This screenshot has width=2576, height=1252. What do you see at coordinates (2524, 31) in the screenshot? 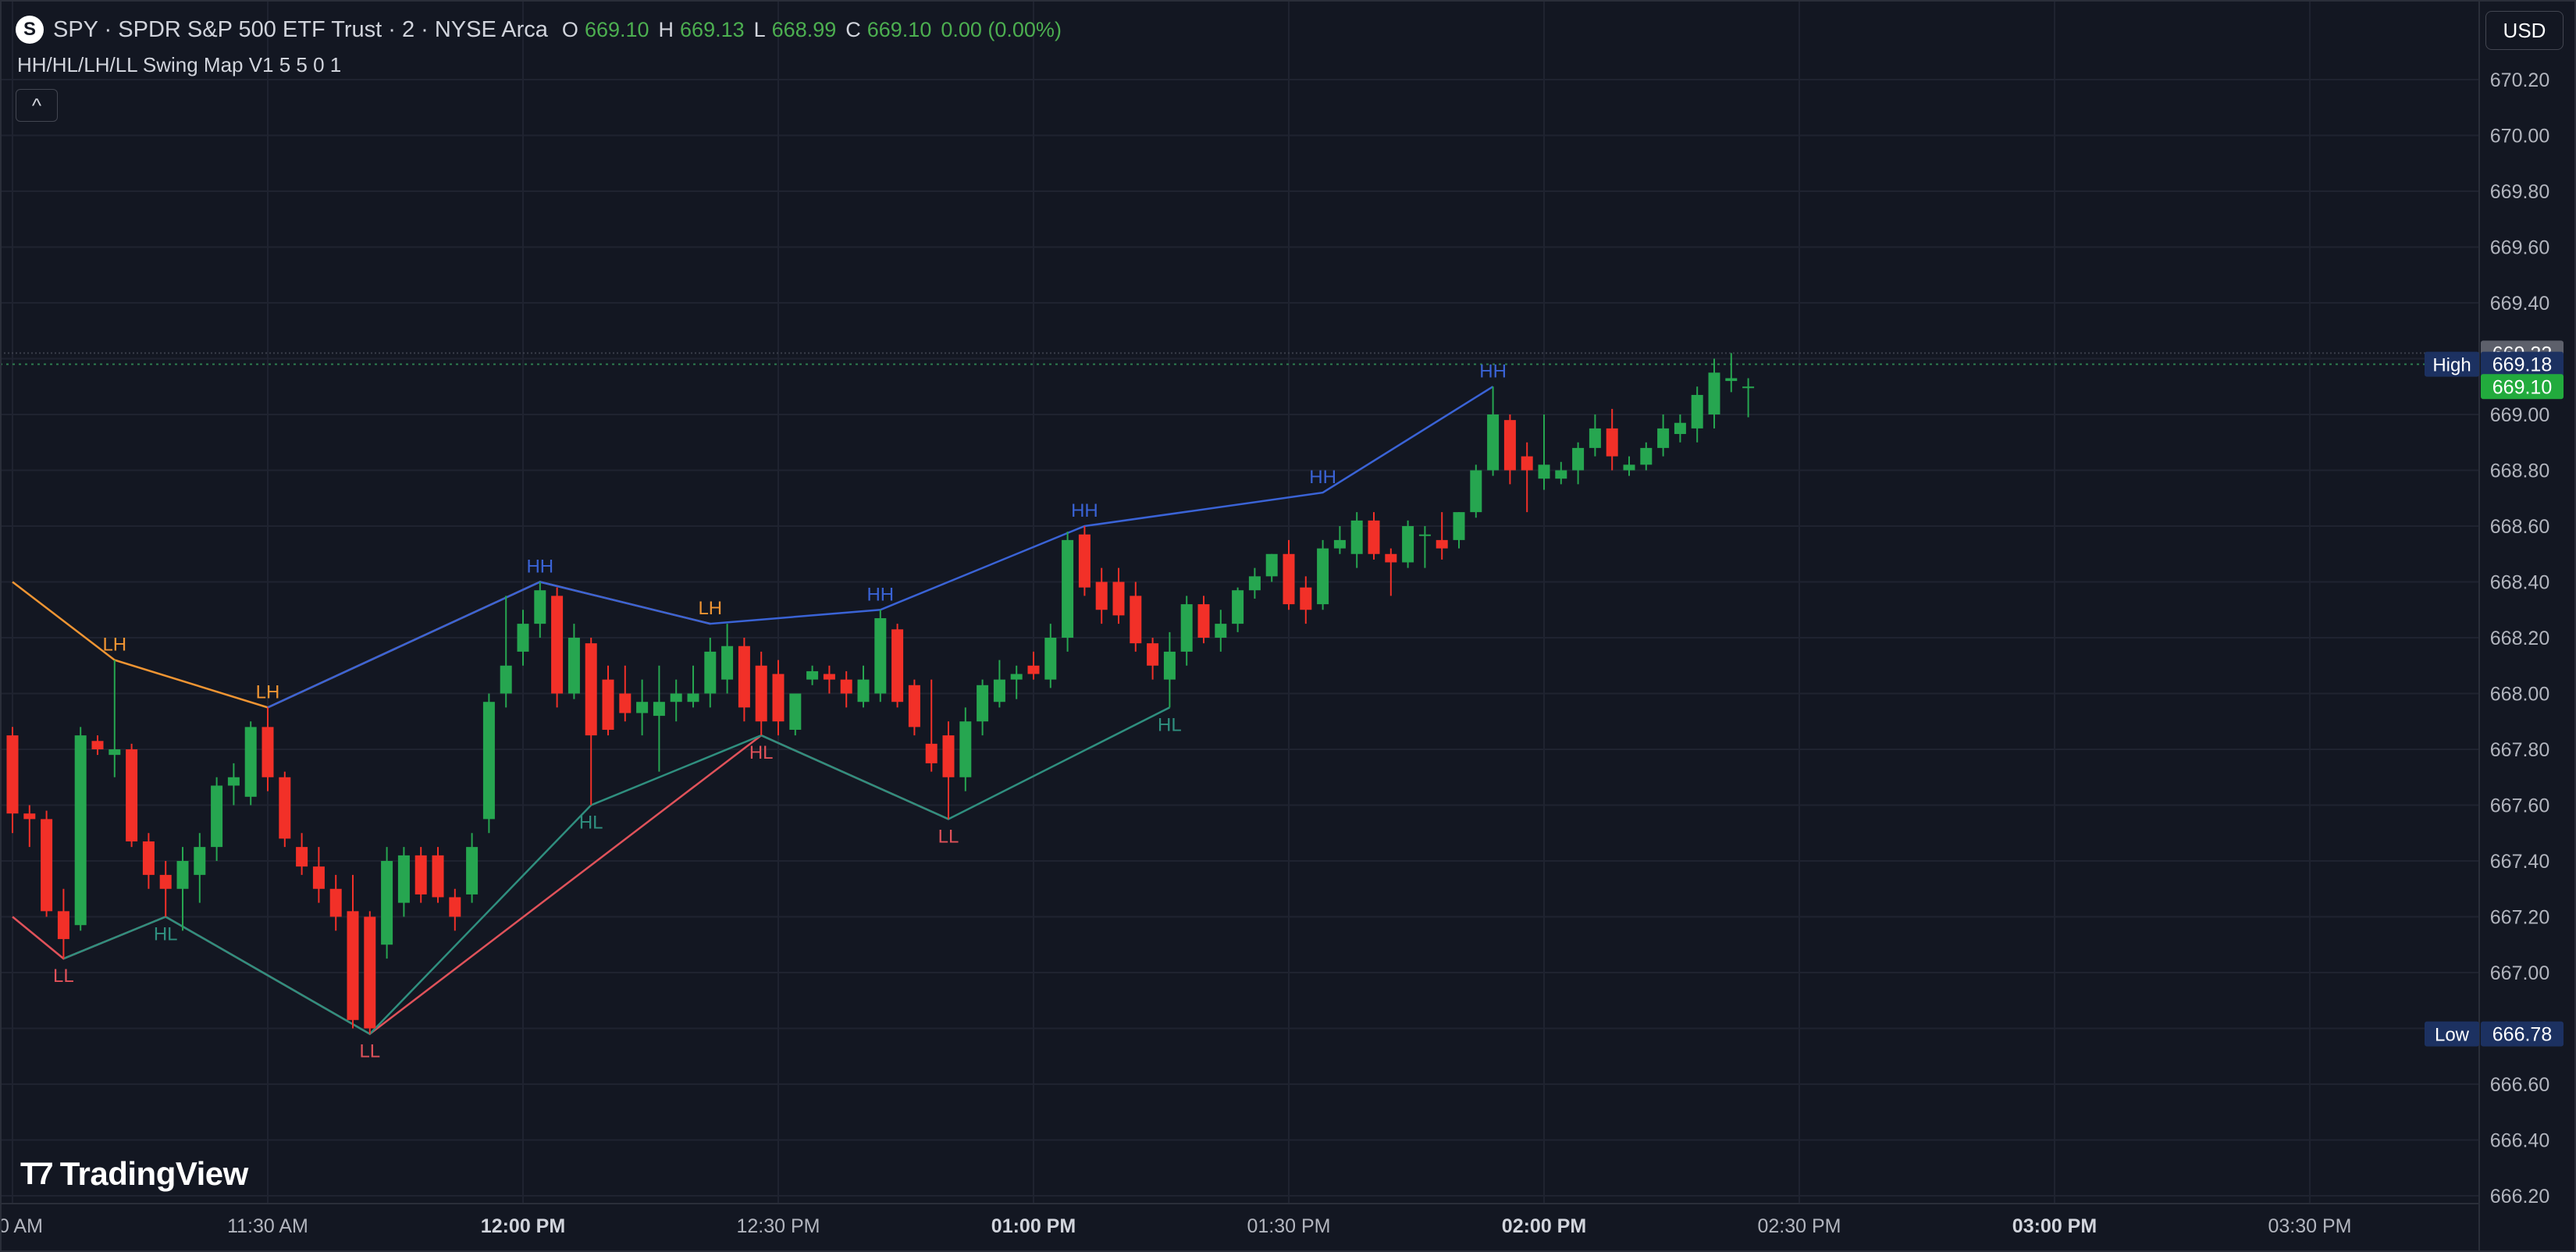
I see `currency-button: USD` at bounding box center [2524, 31].